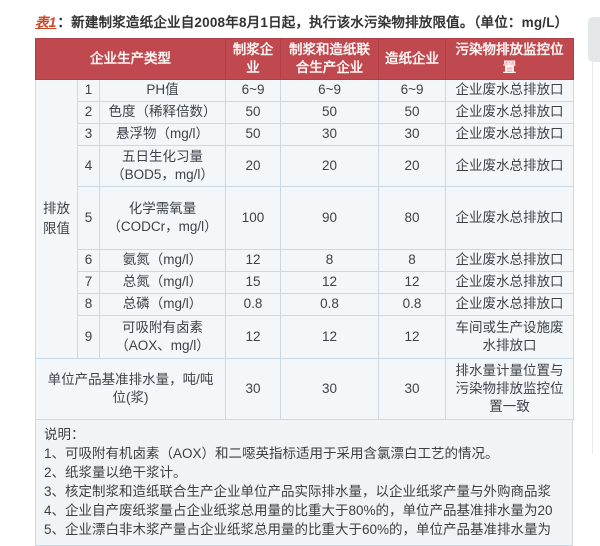 The image size is (600, 546). I want to click on header-production-type: 企业生产类型, so click(130, 59).